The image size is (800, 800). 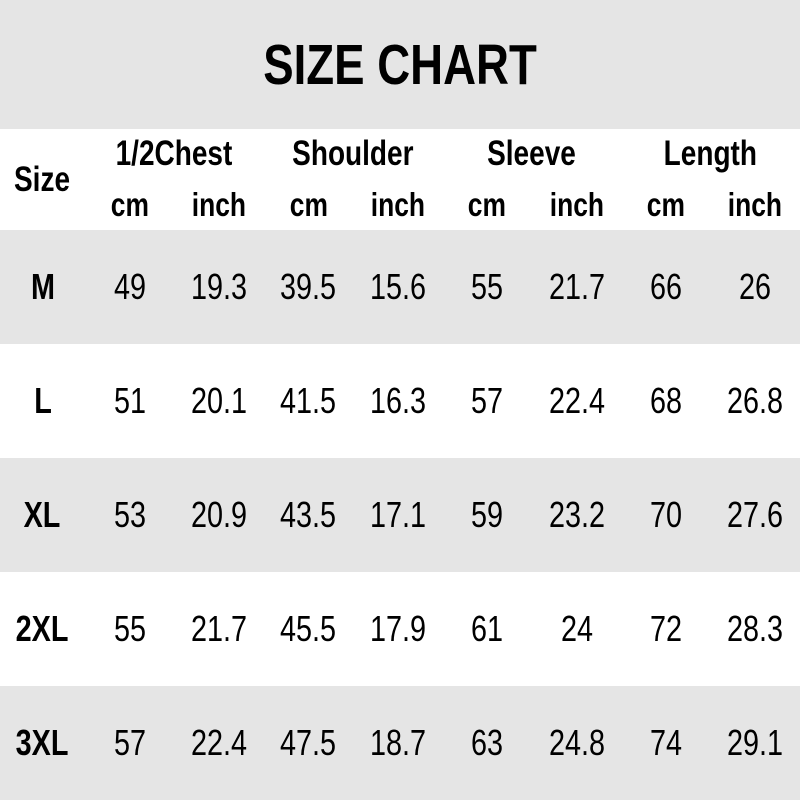 I want to click on measurement-value: 70, so click(x=665, y=515).